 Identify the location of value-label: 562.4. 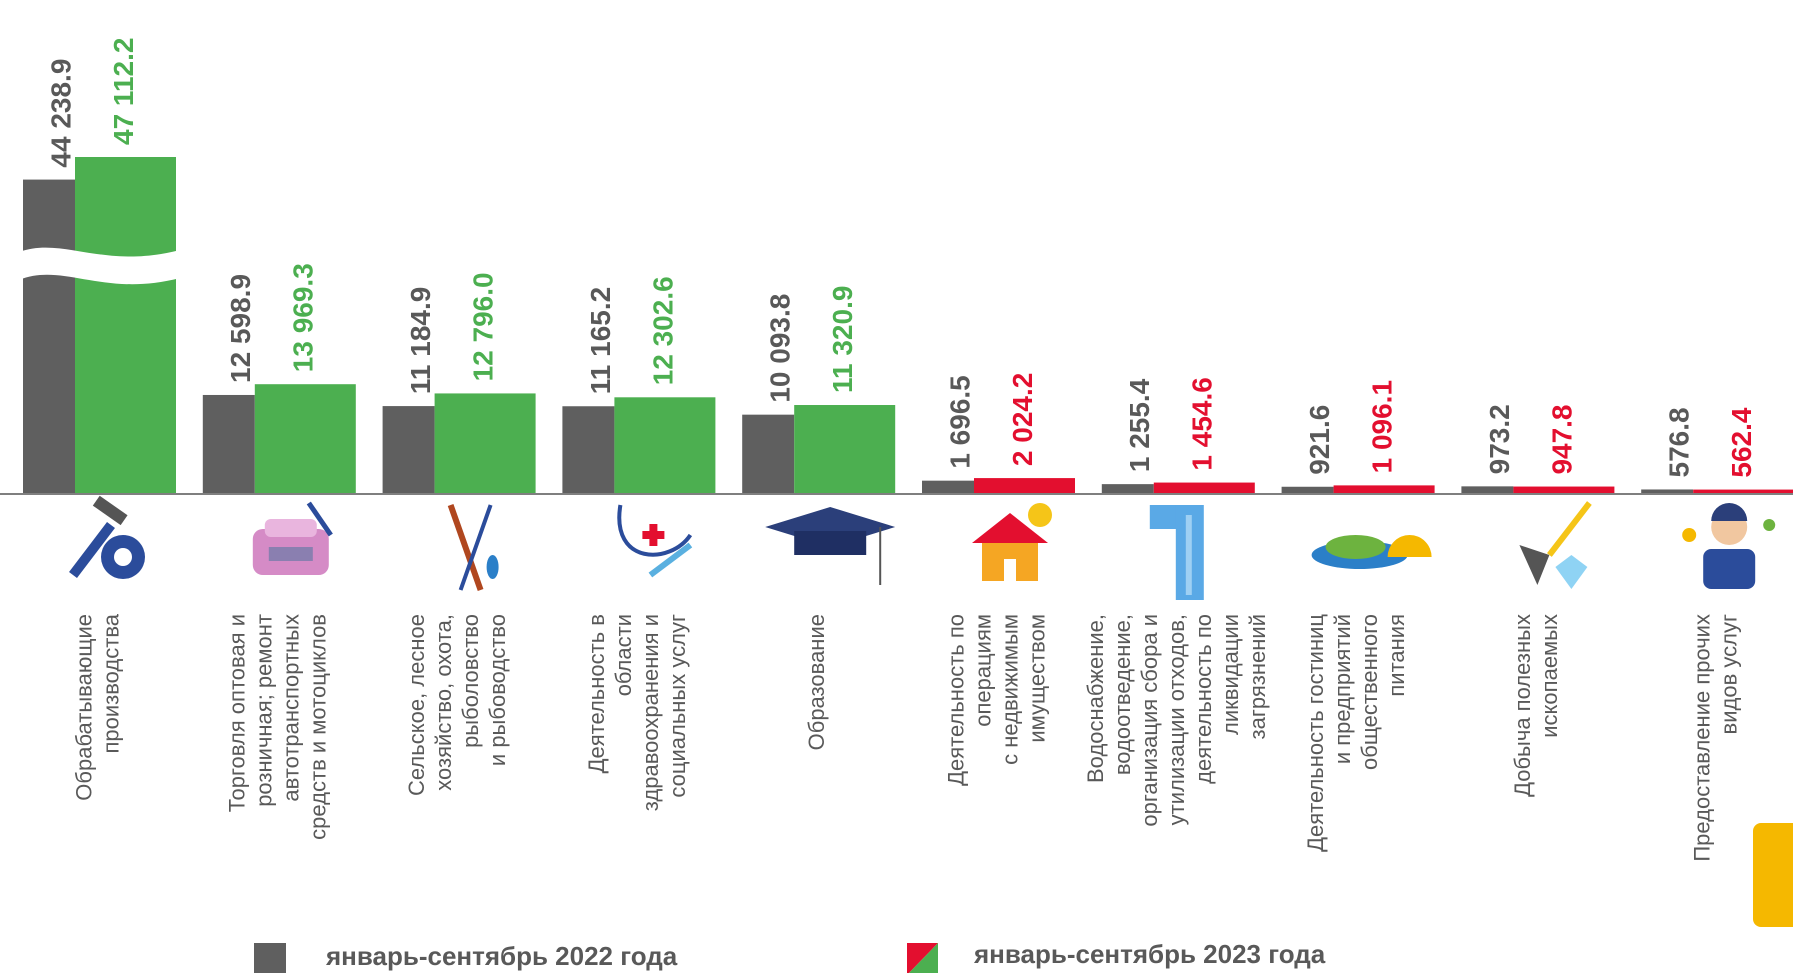
(1741, 442).